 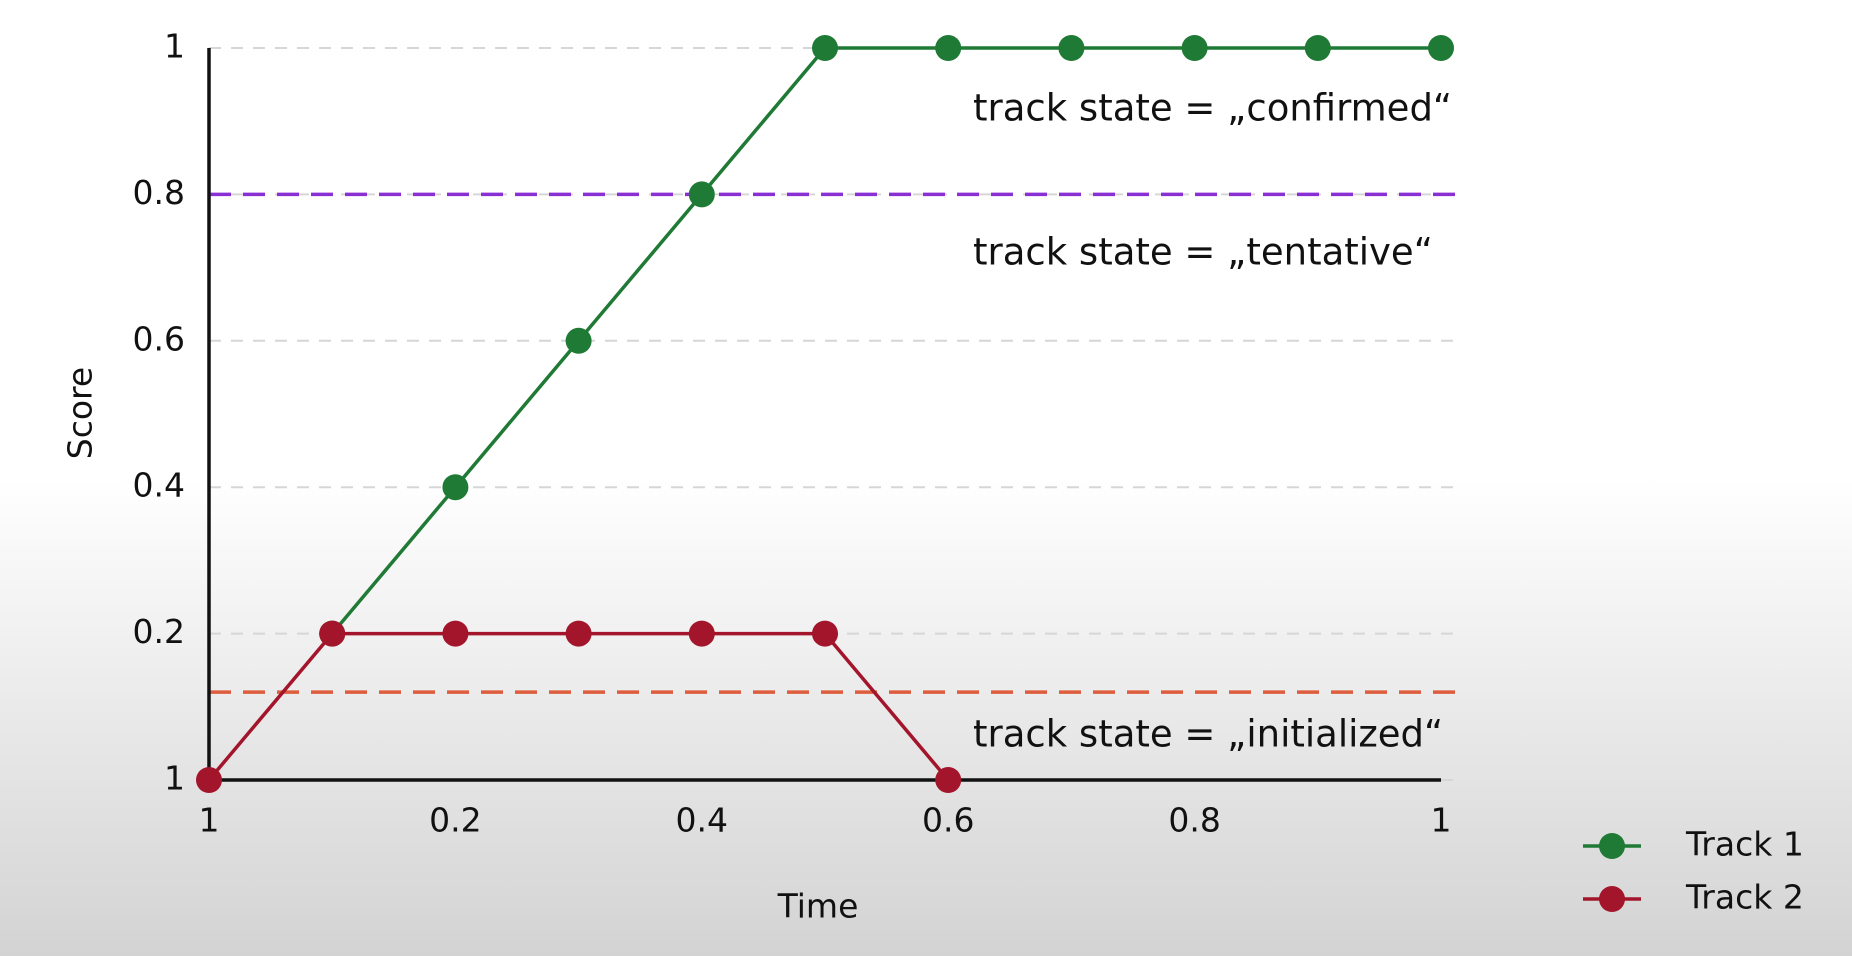 What do you see at coordinates (159, 631) in the screenshot?
I see `y-tick-label: 0.2` at bounding box center [159, 631].